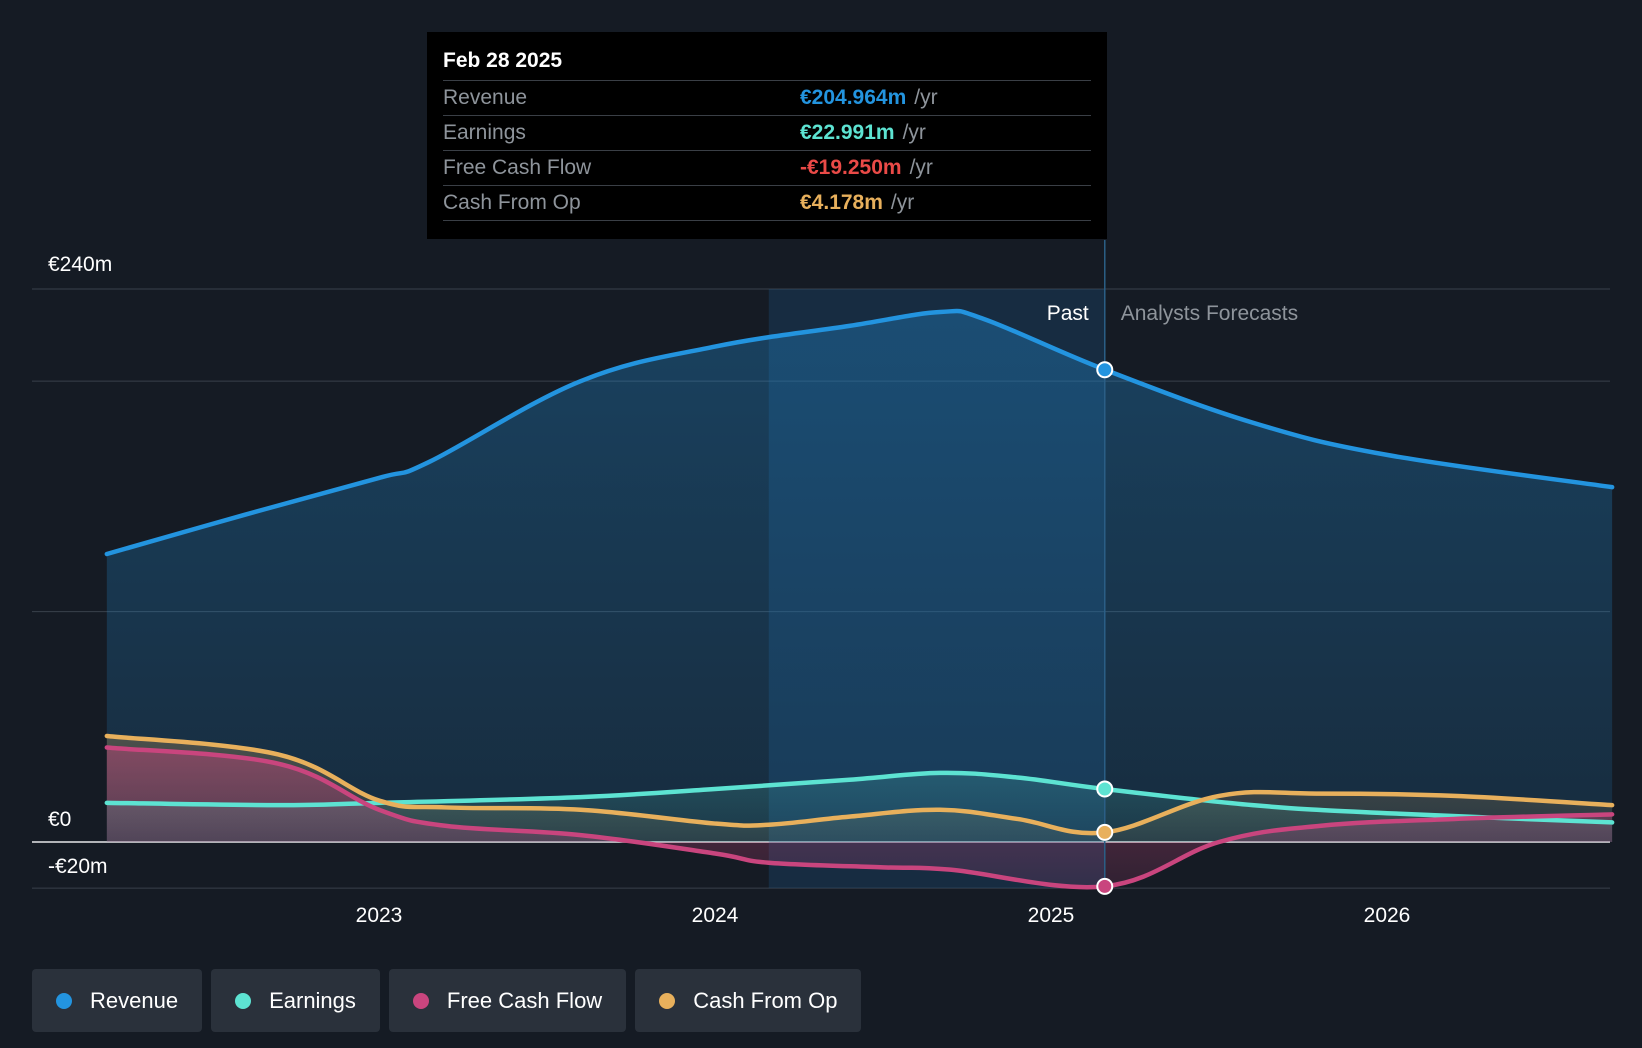  I want to click on x-axis-tick-label: 2026, so click(1387, 915).